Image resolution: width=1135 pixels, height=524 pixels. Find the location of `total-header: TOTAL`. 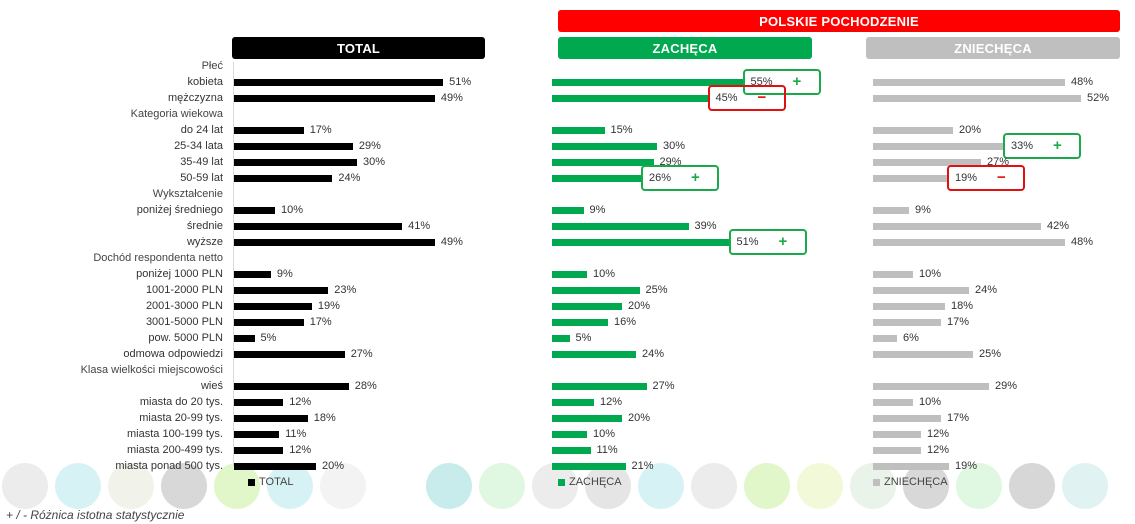

total-header: TOTAL is located at coordinates (358, 48).